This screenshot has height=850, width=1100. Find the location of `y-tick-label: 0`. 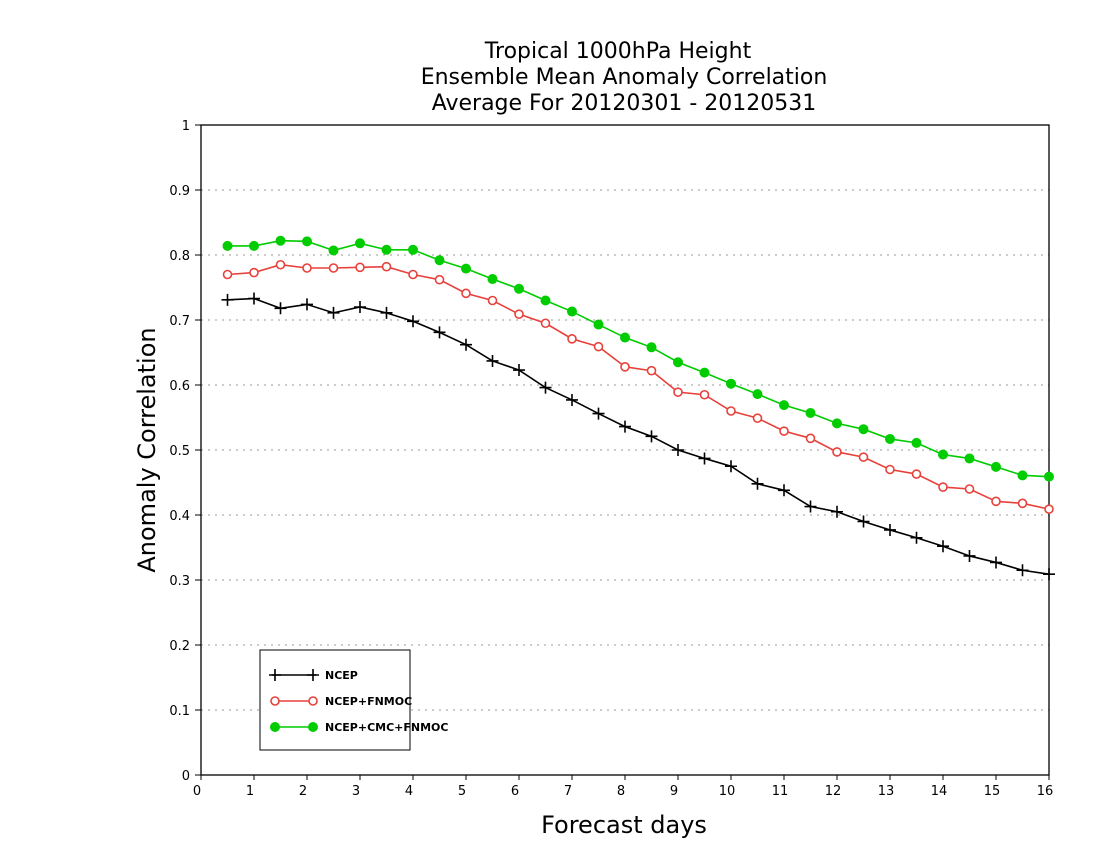

y-tick-label: 0 is located at coordinates (186, 776).